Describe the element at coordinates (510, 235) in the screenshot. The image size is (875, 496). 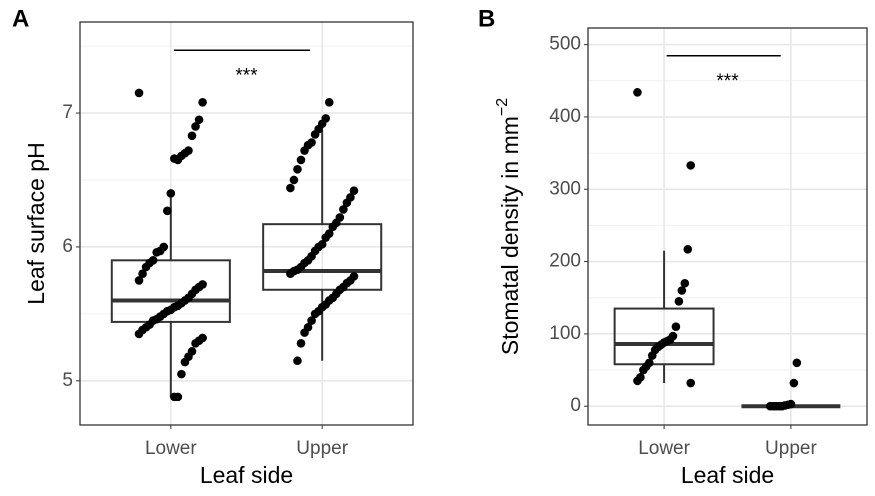
I see `y-axis-label-text: Stomatal density in mm` at that location.